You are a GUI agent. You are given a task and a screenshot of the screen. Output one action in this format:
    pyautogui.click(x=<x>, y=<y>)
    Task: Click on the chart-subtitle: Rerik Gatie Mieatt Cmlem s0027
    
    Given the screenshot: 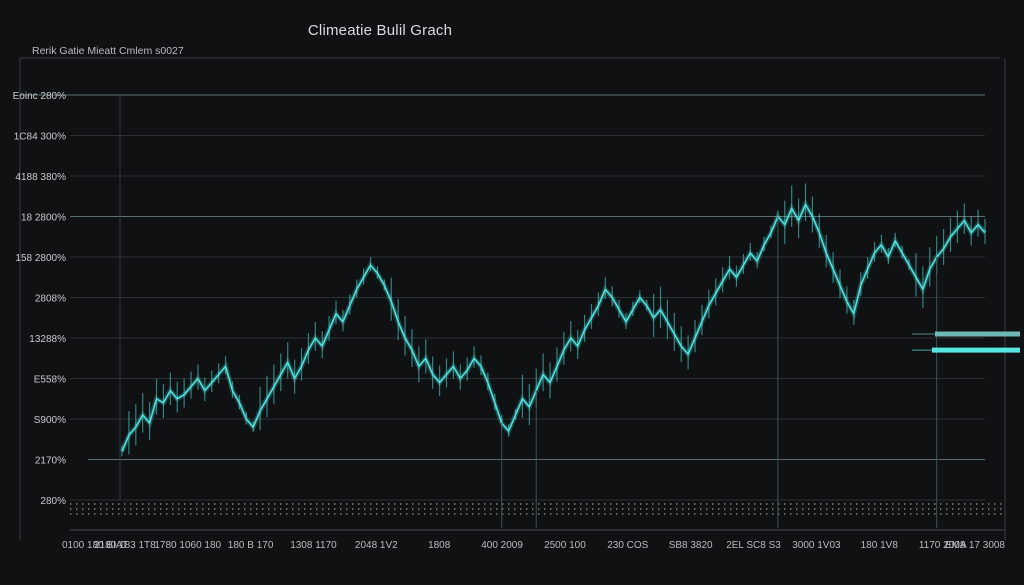 What is the action you would take?
    pyautogui.click(x=108, y=51)
    